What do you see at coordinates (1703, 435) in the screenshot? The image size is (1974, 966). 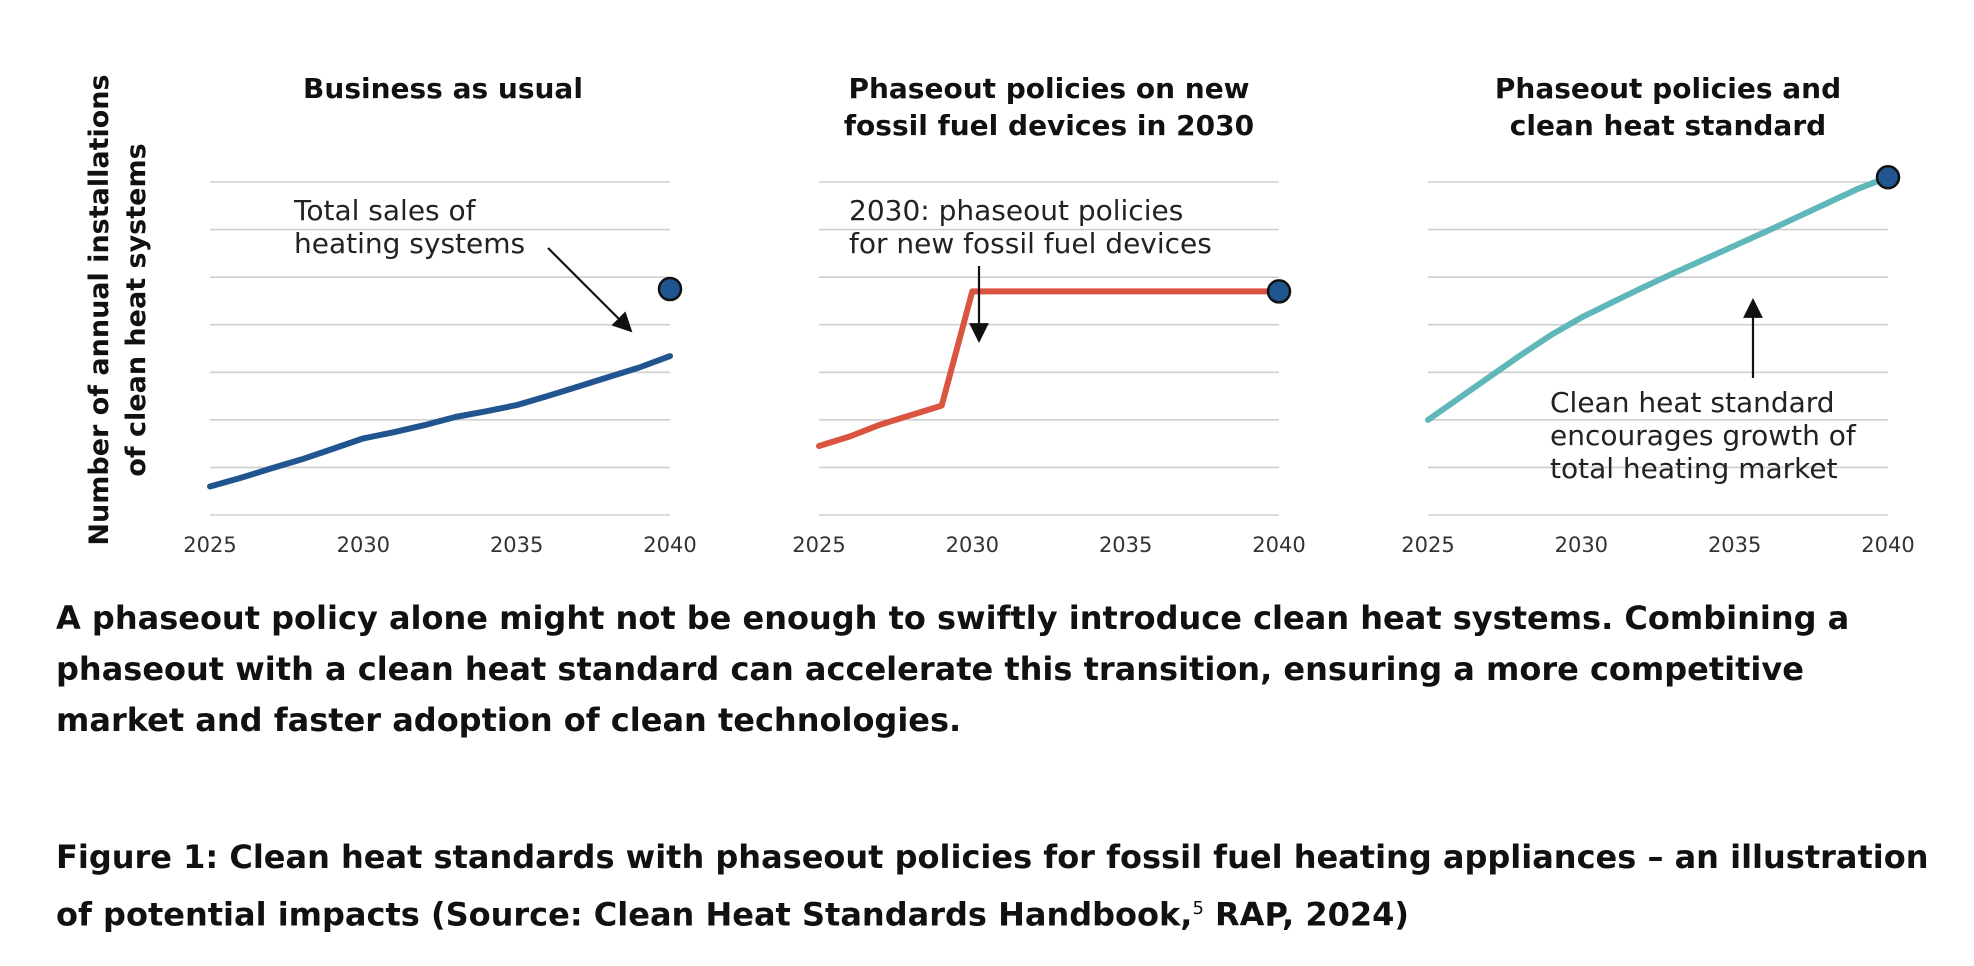 I see `annotation-text: encourages growth of` at bounding box center [1703, 435].